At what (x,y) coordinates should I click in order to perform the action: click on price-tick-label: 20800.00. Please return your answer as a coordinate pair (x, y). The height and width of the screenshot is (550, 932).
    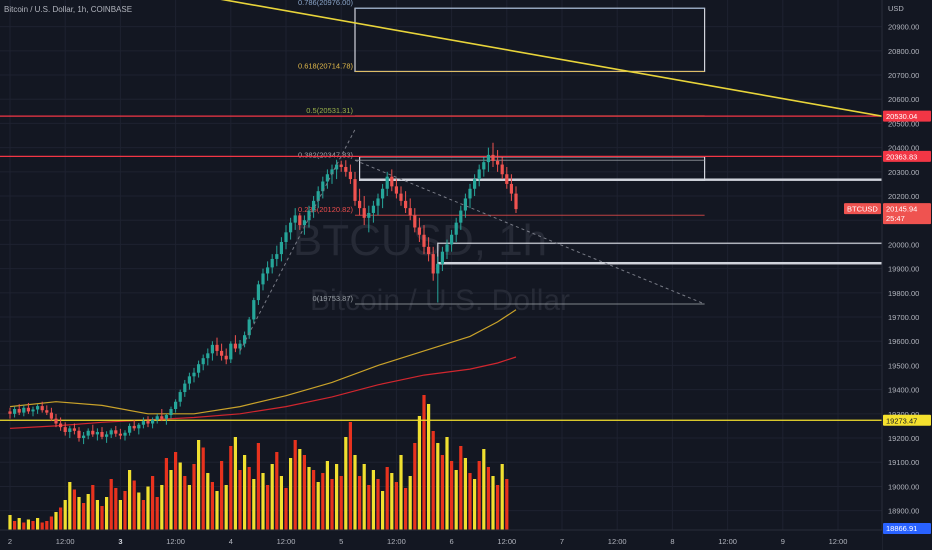
    Looking at the image, I should click on (903, 51).